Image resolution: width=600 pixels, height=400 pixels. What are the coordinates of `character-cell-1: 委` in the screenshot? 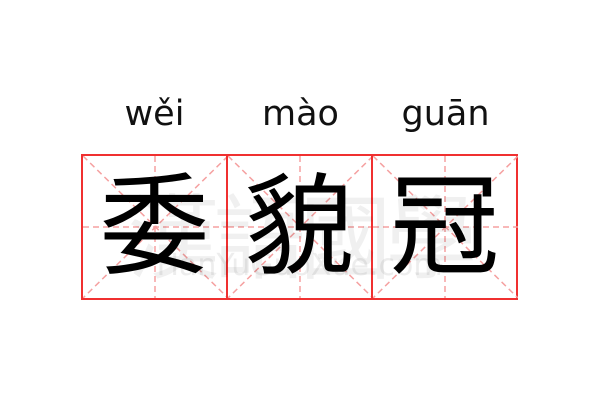 It's located at (155, 227).